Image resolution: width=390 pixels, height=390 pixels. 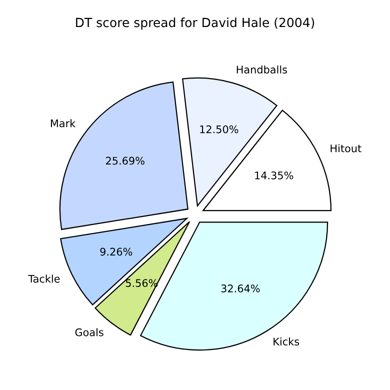 What do you see at coordinates (125, 160) in the screenshot?
I see `data-label: 25.69%` at bounding box center [125, 160].